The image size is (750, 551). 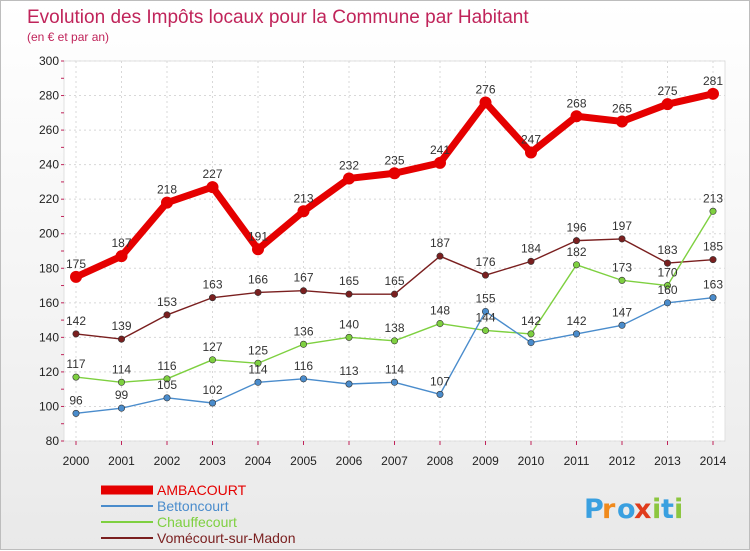 I want to click on data-label: 116, so click(x=303, y=366).